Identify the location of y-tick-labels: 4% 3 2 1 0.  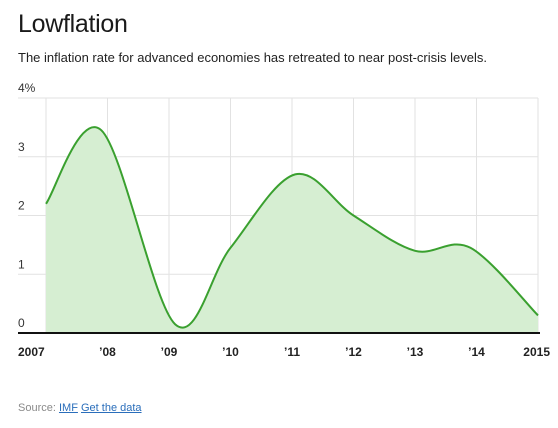
(27, 205).